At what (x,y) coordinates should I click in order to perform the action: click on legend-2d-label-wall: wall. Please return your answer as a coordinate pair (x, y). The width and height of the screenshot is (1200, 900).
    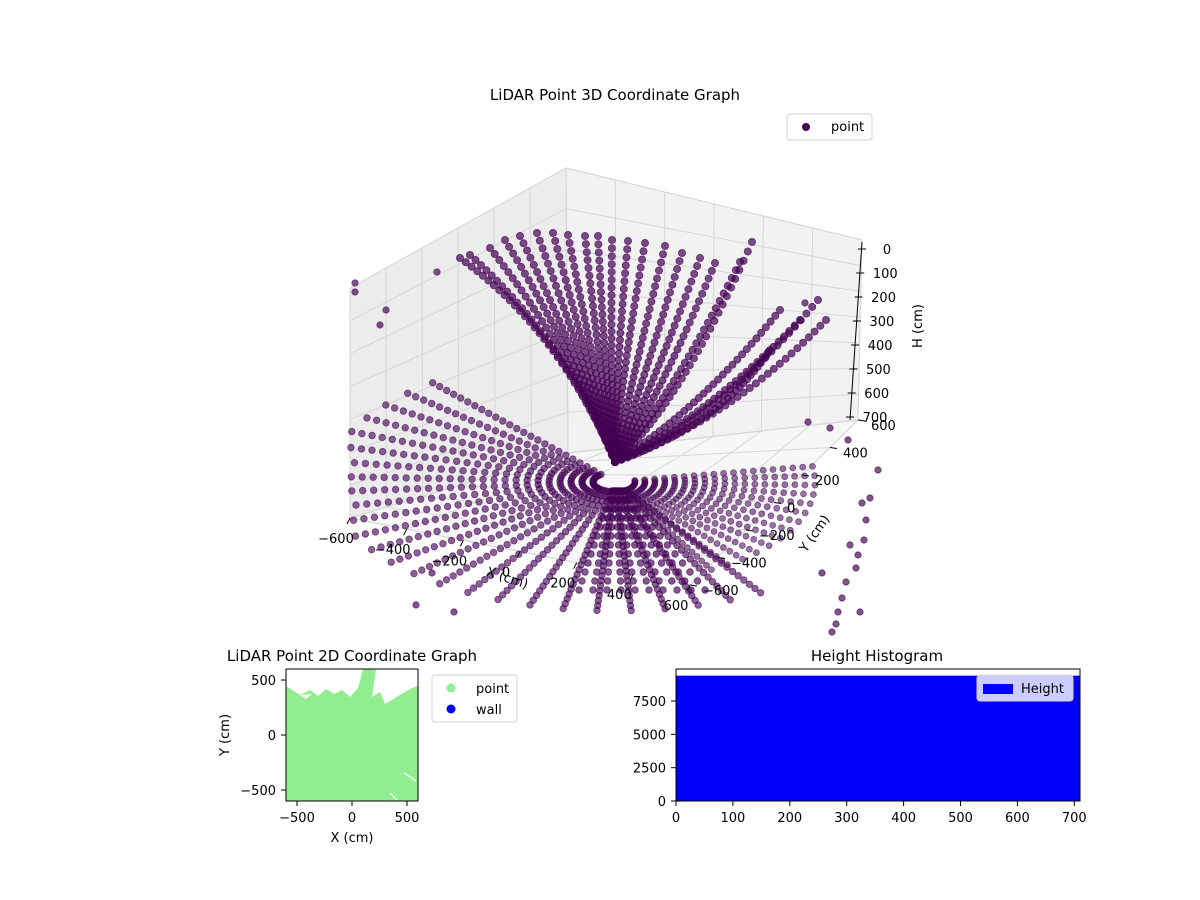
    Looking at the image, I should click on (489, 710).